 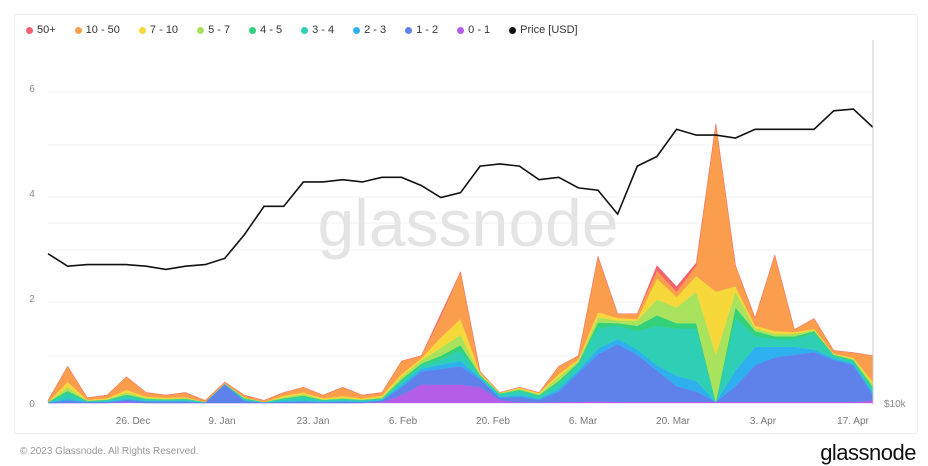 I want to click on x-tick-label: 23. Jan, so click(x=313, y=421).